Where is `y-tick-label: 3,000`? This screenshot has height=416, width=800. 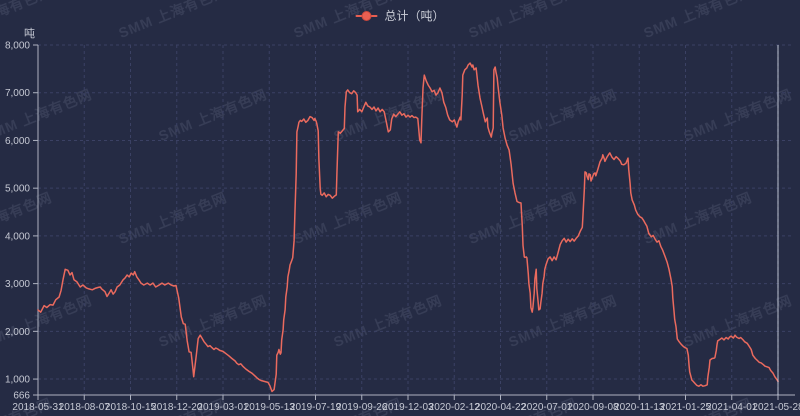
y-tick-label: 3,000 is located at coordinates (17, 284).